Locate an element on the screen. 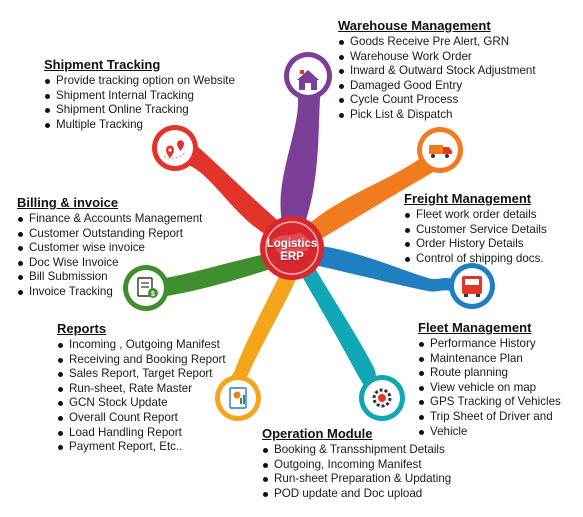 The width and height of the screenshot is (583, 517). list-item: Order History Details is located at coordinates (475, 244).